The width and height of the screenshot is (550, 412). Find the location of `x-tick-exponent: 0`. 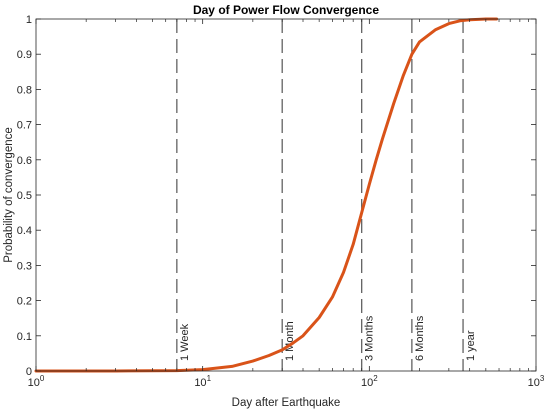

x-tick-exponent: 0 is located at coordinates (42, 378).